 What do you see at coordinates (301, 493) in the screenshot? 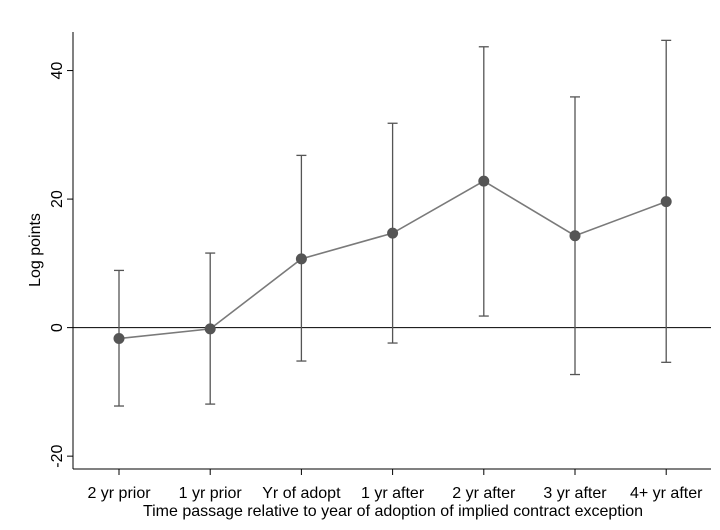
I see `x-tick-label: Yr of adopt` at bounding box center [301, 493].